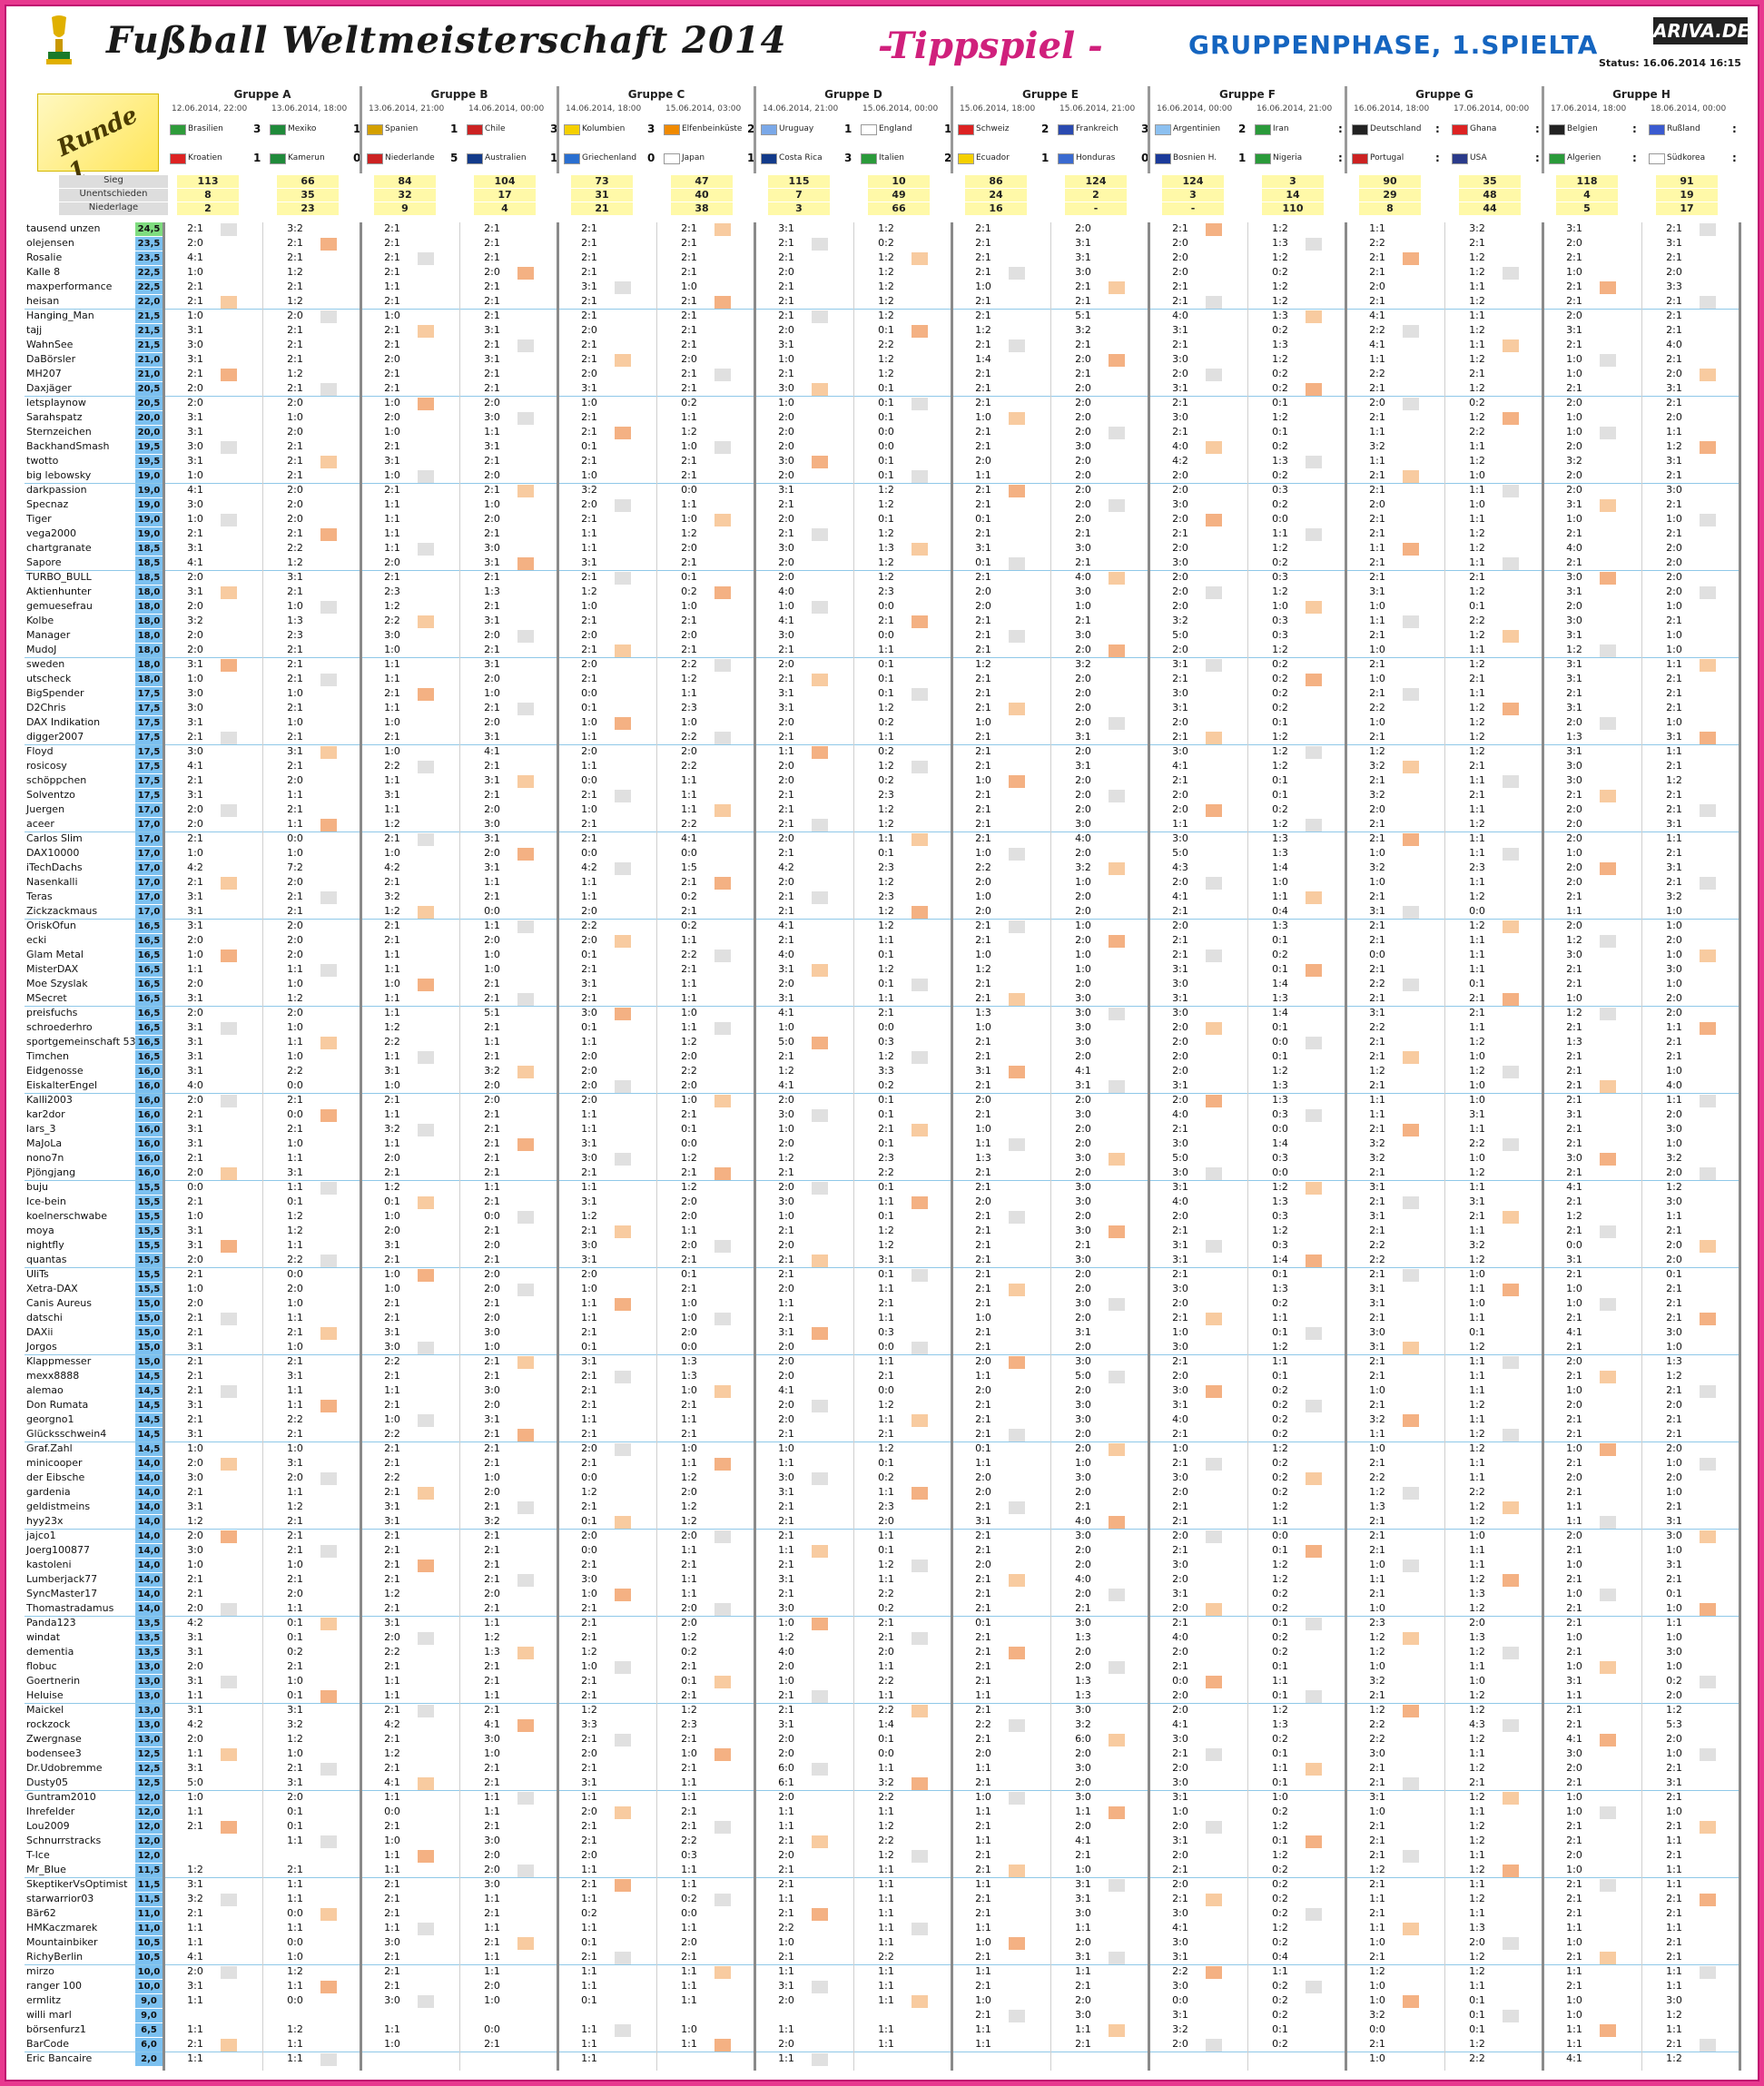 This screenshot has height=2086, width=1764. What do you see at coordinates (1083, 1695) in the screenshot?
I see `tip-cell: 1:3` at bounding box center [1083, 1695].